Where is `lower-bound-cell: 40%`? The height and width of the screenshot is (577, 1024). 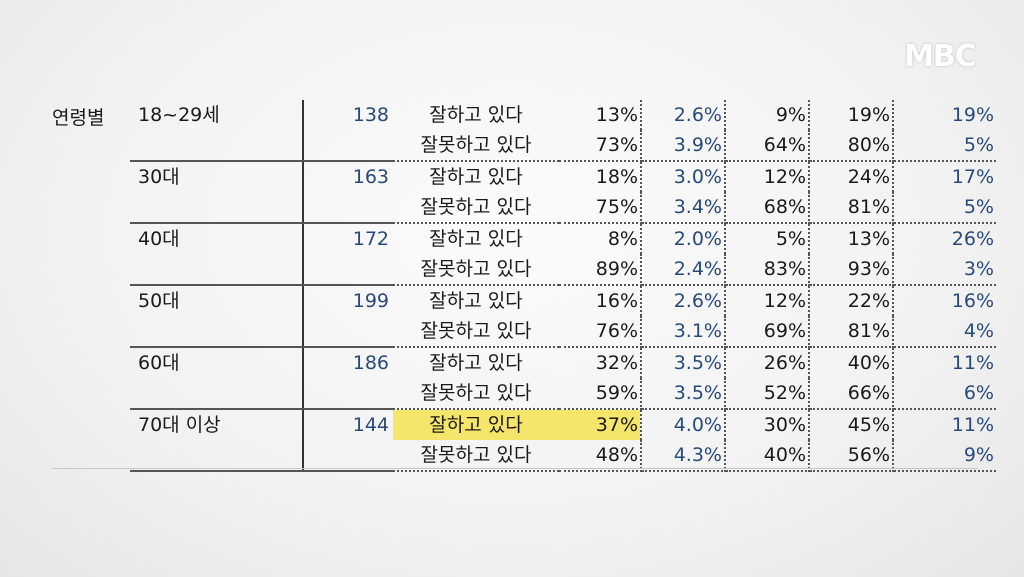 lower-bound-cell: 40% is located at coordinates (767, 456).